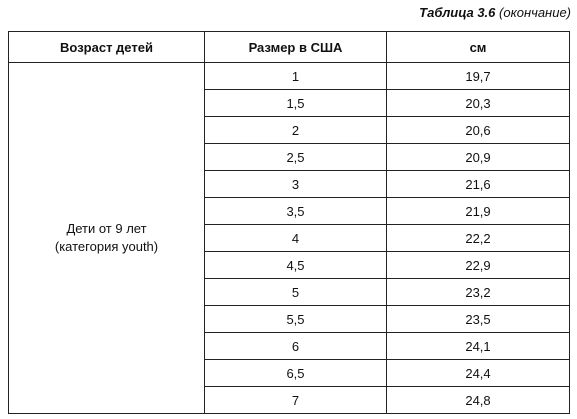 The image size is (577, 419). I want to click on us-size-cell: 3,5, so click(295, 211).